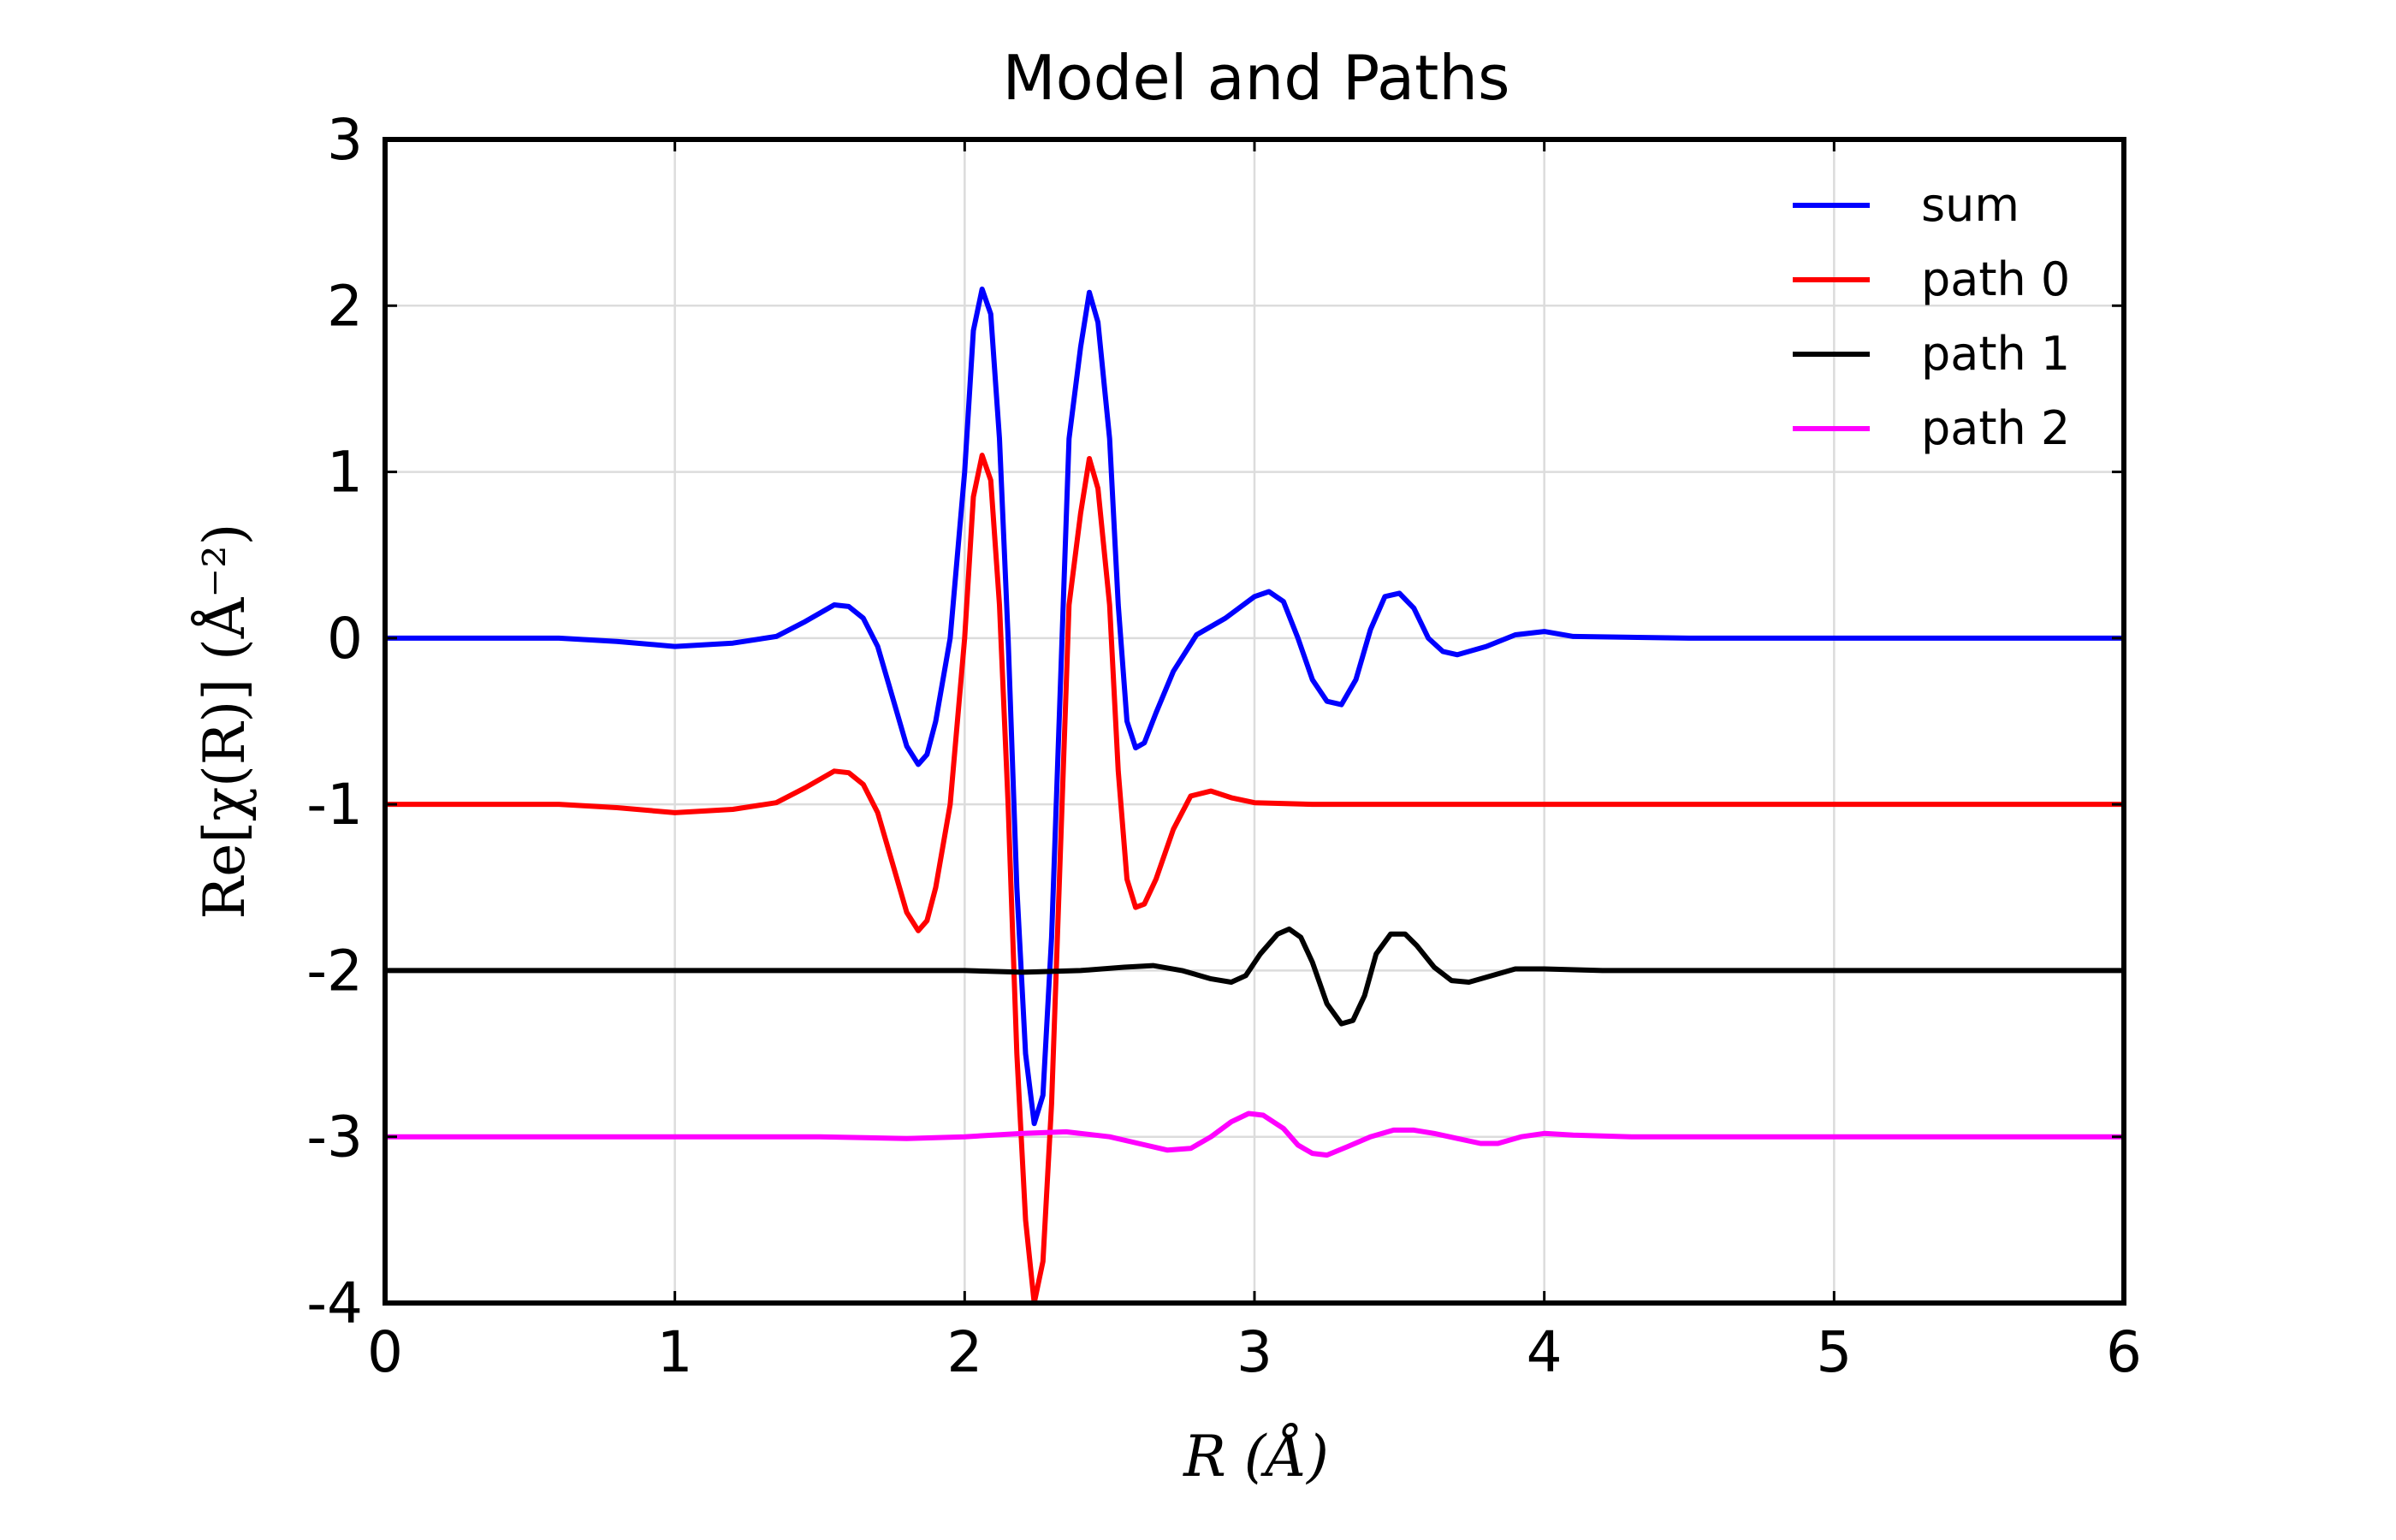  I want to click on legend: sum path 0 path 1 path 2, so click(1931, 316).